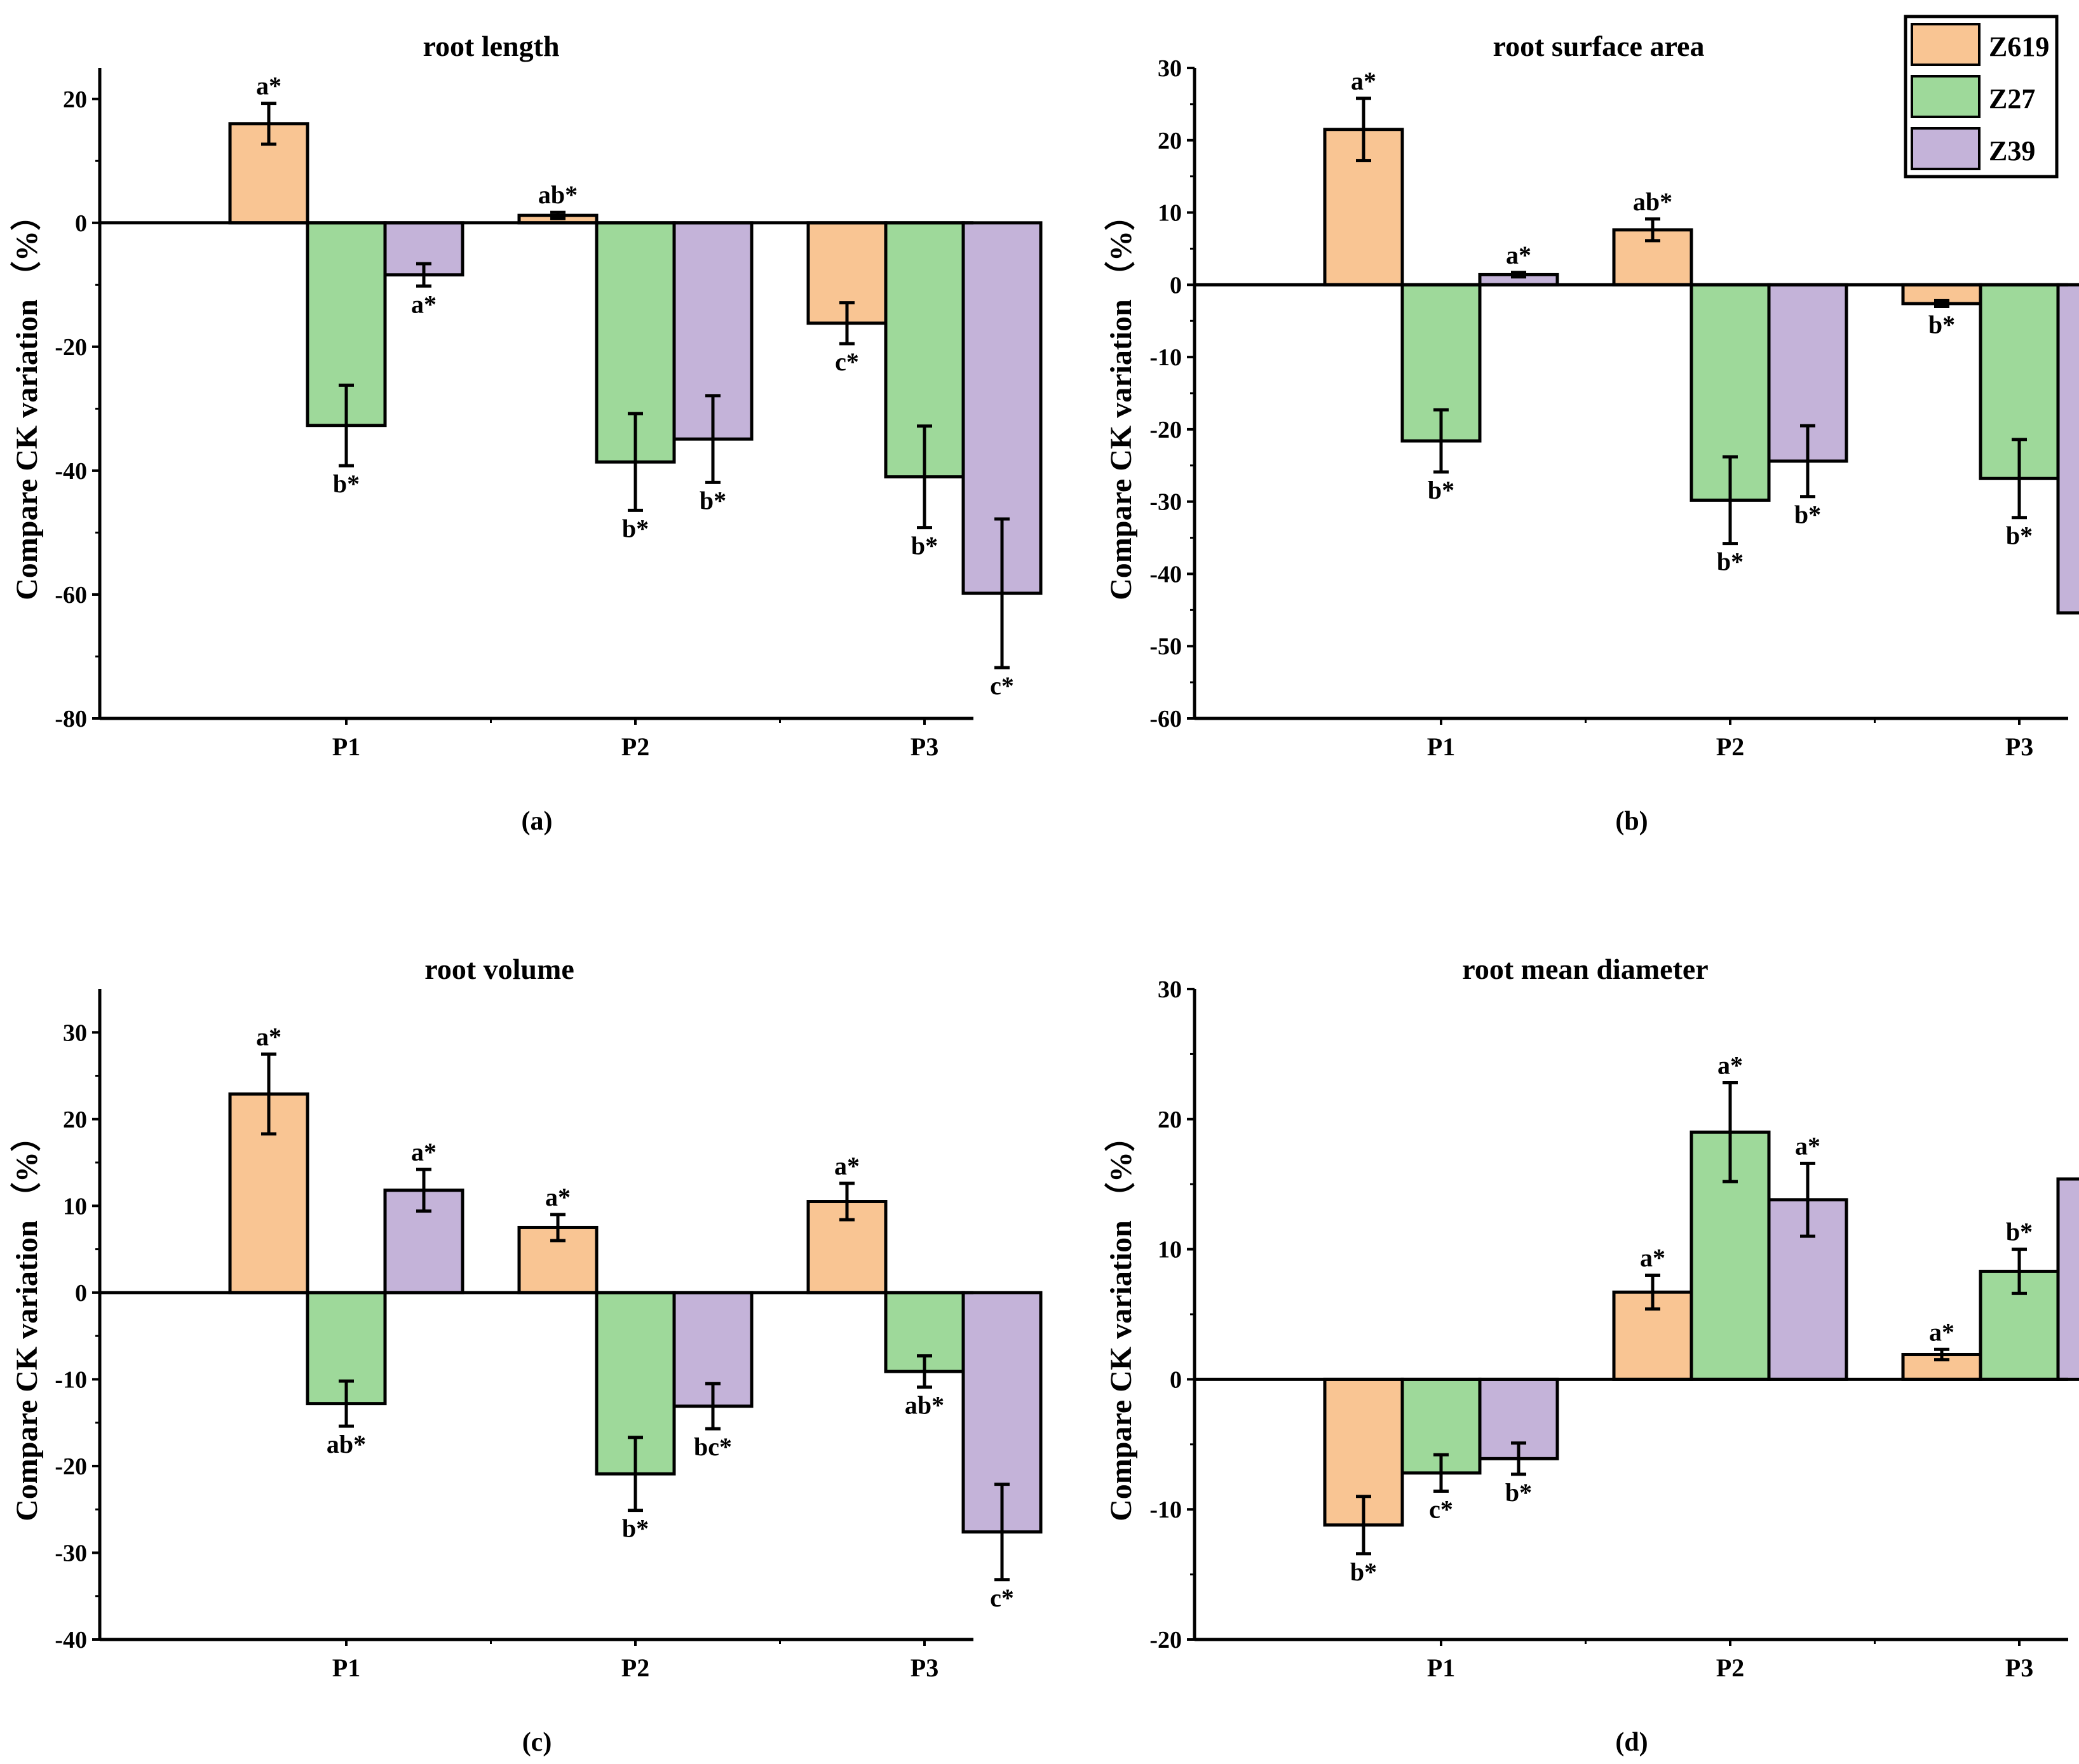 The height and width of the screenshot is (1764, 2079). Describe the element at coordinates (75, 1207) in the screenshot. I see `panel-c-ytick-label: 10` at that location.